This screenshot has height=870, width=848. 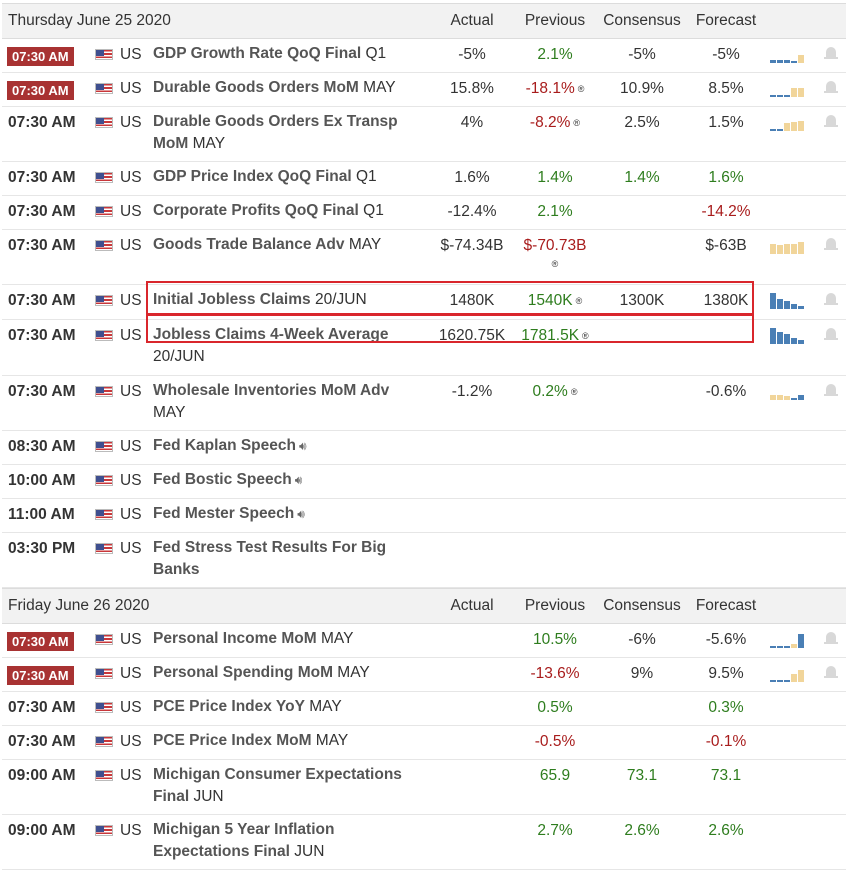 I want to click on event-title: PCE Price Index MoM, so click(x=232, y=740).